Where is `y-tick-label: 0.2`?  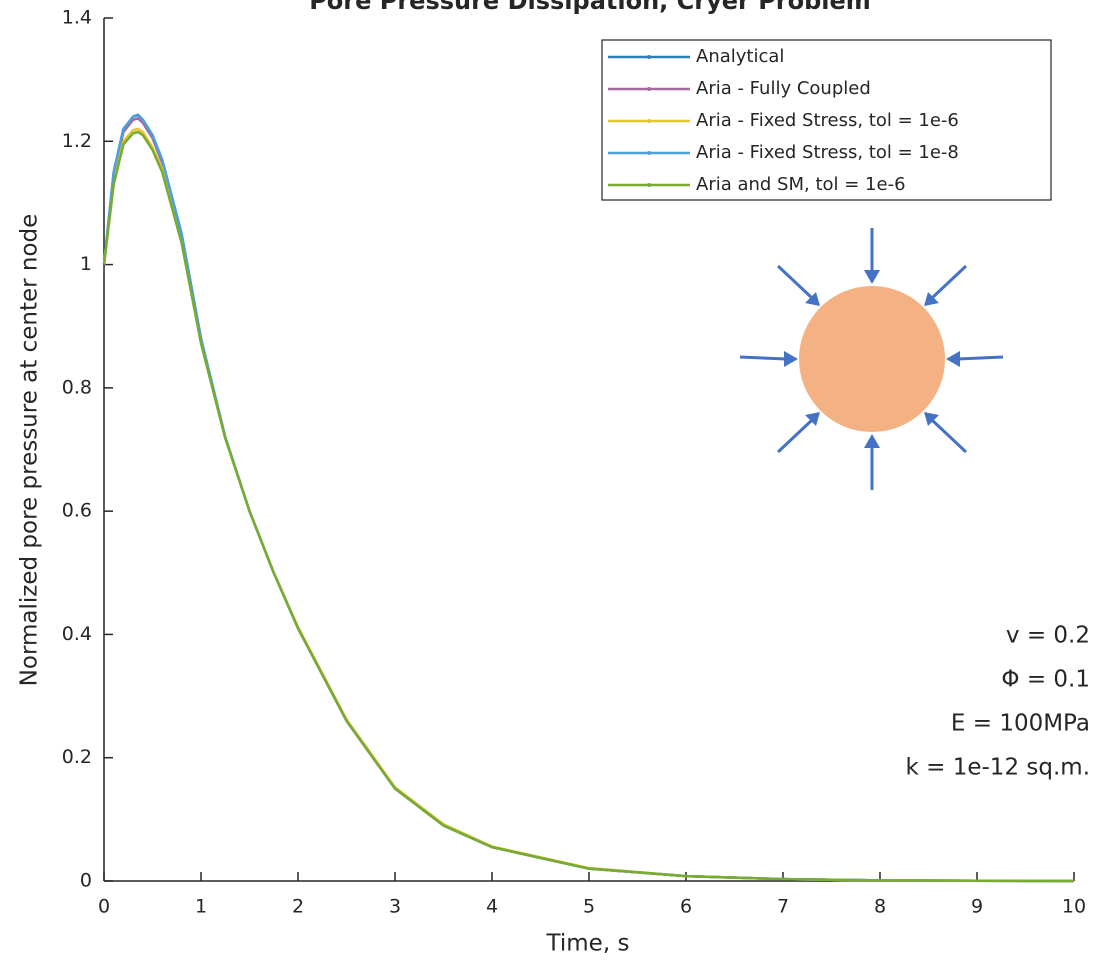 y-tick-label: 0.2 is located at coordinates (77, 757).